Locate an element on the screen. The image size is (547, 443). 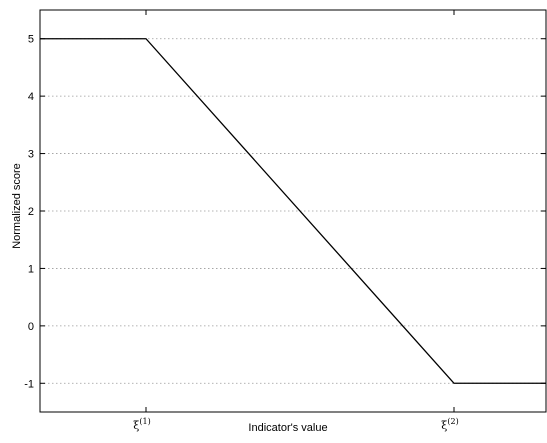
y-axis-label: Normalized score is located at coordinates (17, 206).